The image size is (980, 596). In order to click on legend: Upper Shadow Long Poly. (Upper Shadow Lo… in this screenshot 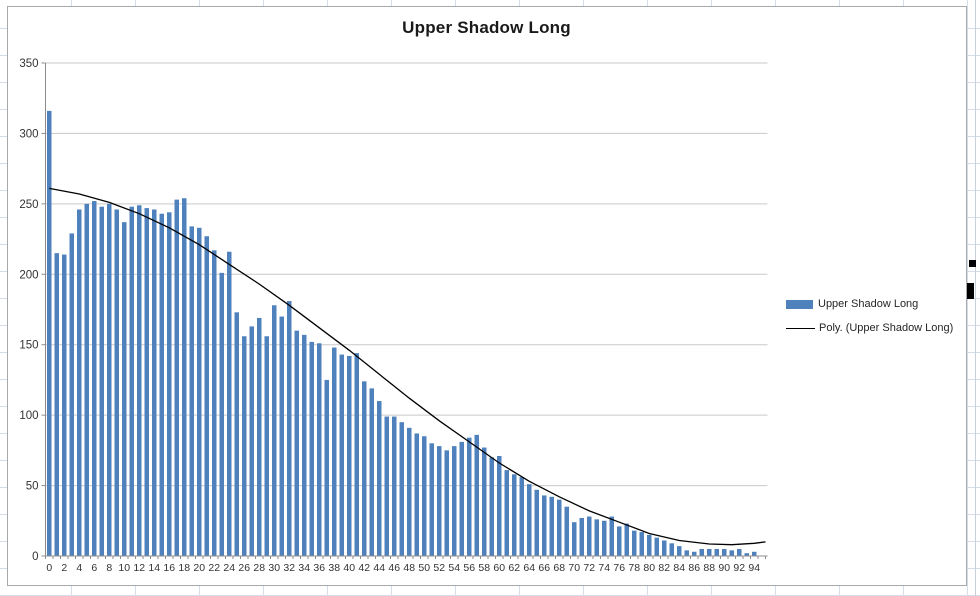, I will do `click(869, 321)`.